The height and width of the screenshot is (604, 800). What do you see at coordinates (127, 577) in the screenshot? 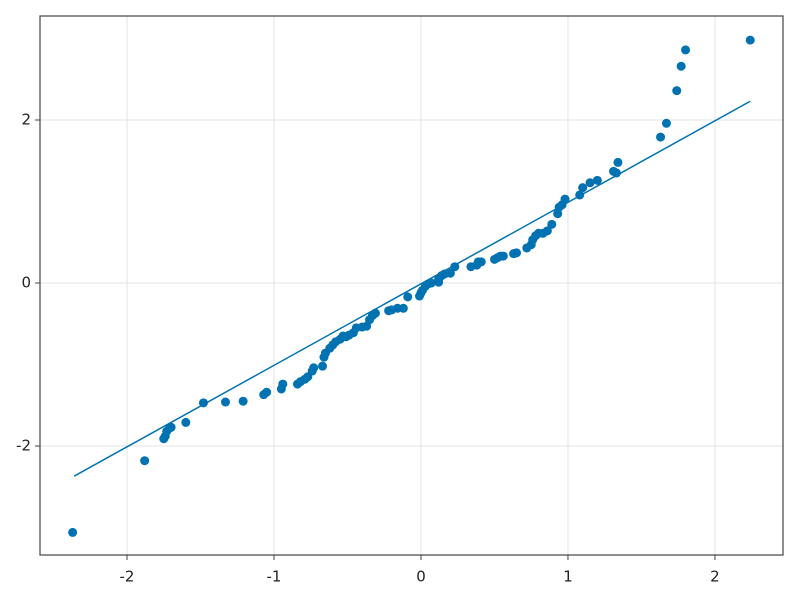
I see `x-tick-label: -2` at bounding box center [127, 577].